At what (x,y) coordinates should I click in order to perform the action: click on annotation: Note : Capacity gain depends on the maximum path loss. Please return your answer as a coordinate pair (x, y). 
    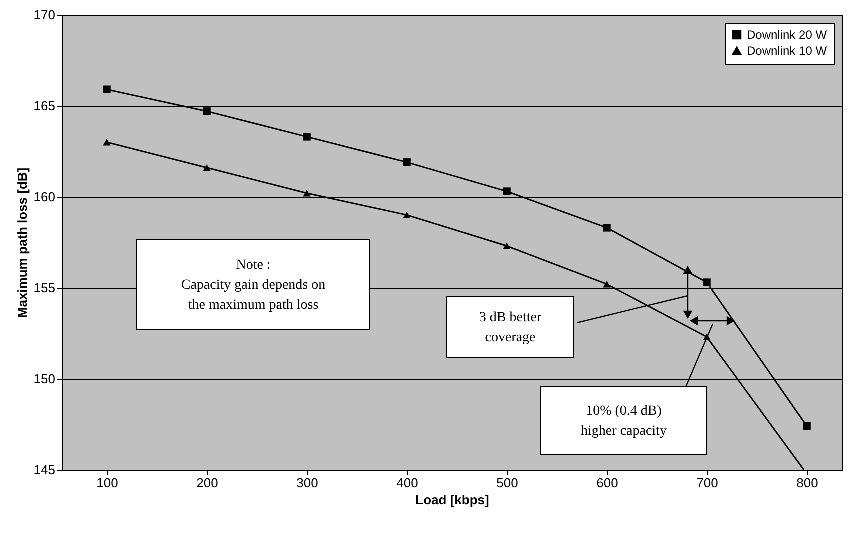
    Looking at the image, I should click on (253, 285).